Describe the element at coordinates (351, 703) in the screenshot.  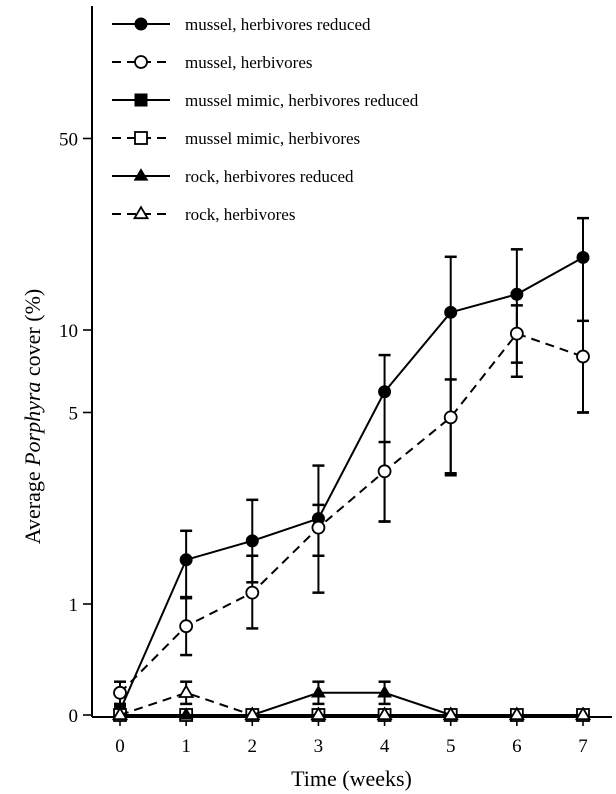
I see `series-line` at that location.